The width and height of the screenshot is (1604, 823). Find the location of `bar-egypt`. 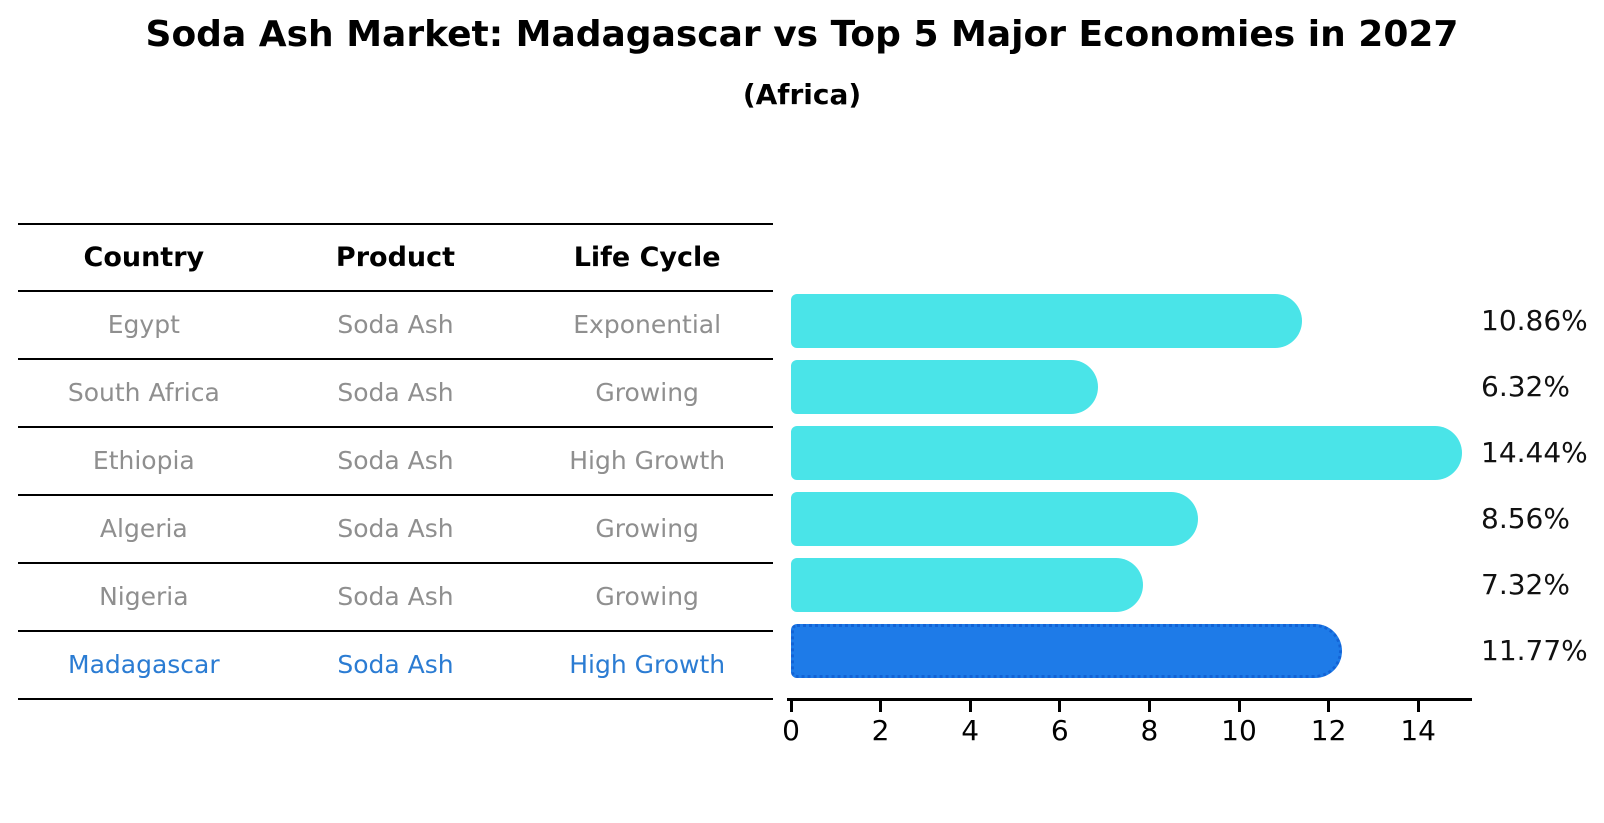

bar-egypt is located at coordinates (1046, 321).